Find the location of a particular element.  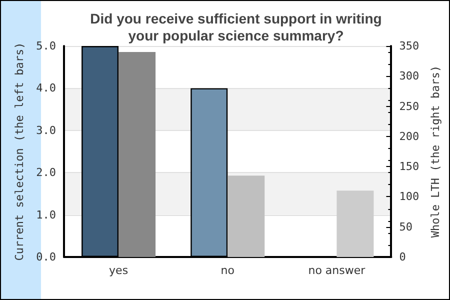

y2-tick-label: 150 is located at coordinates (409, 167).